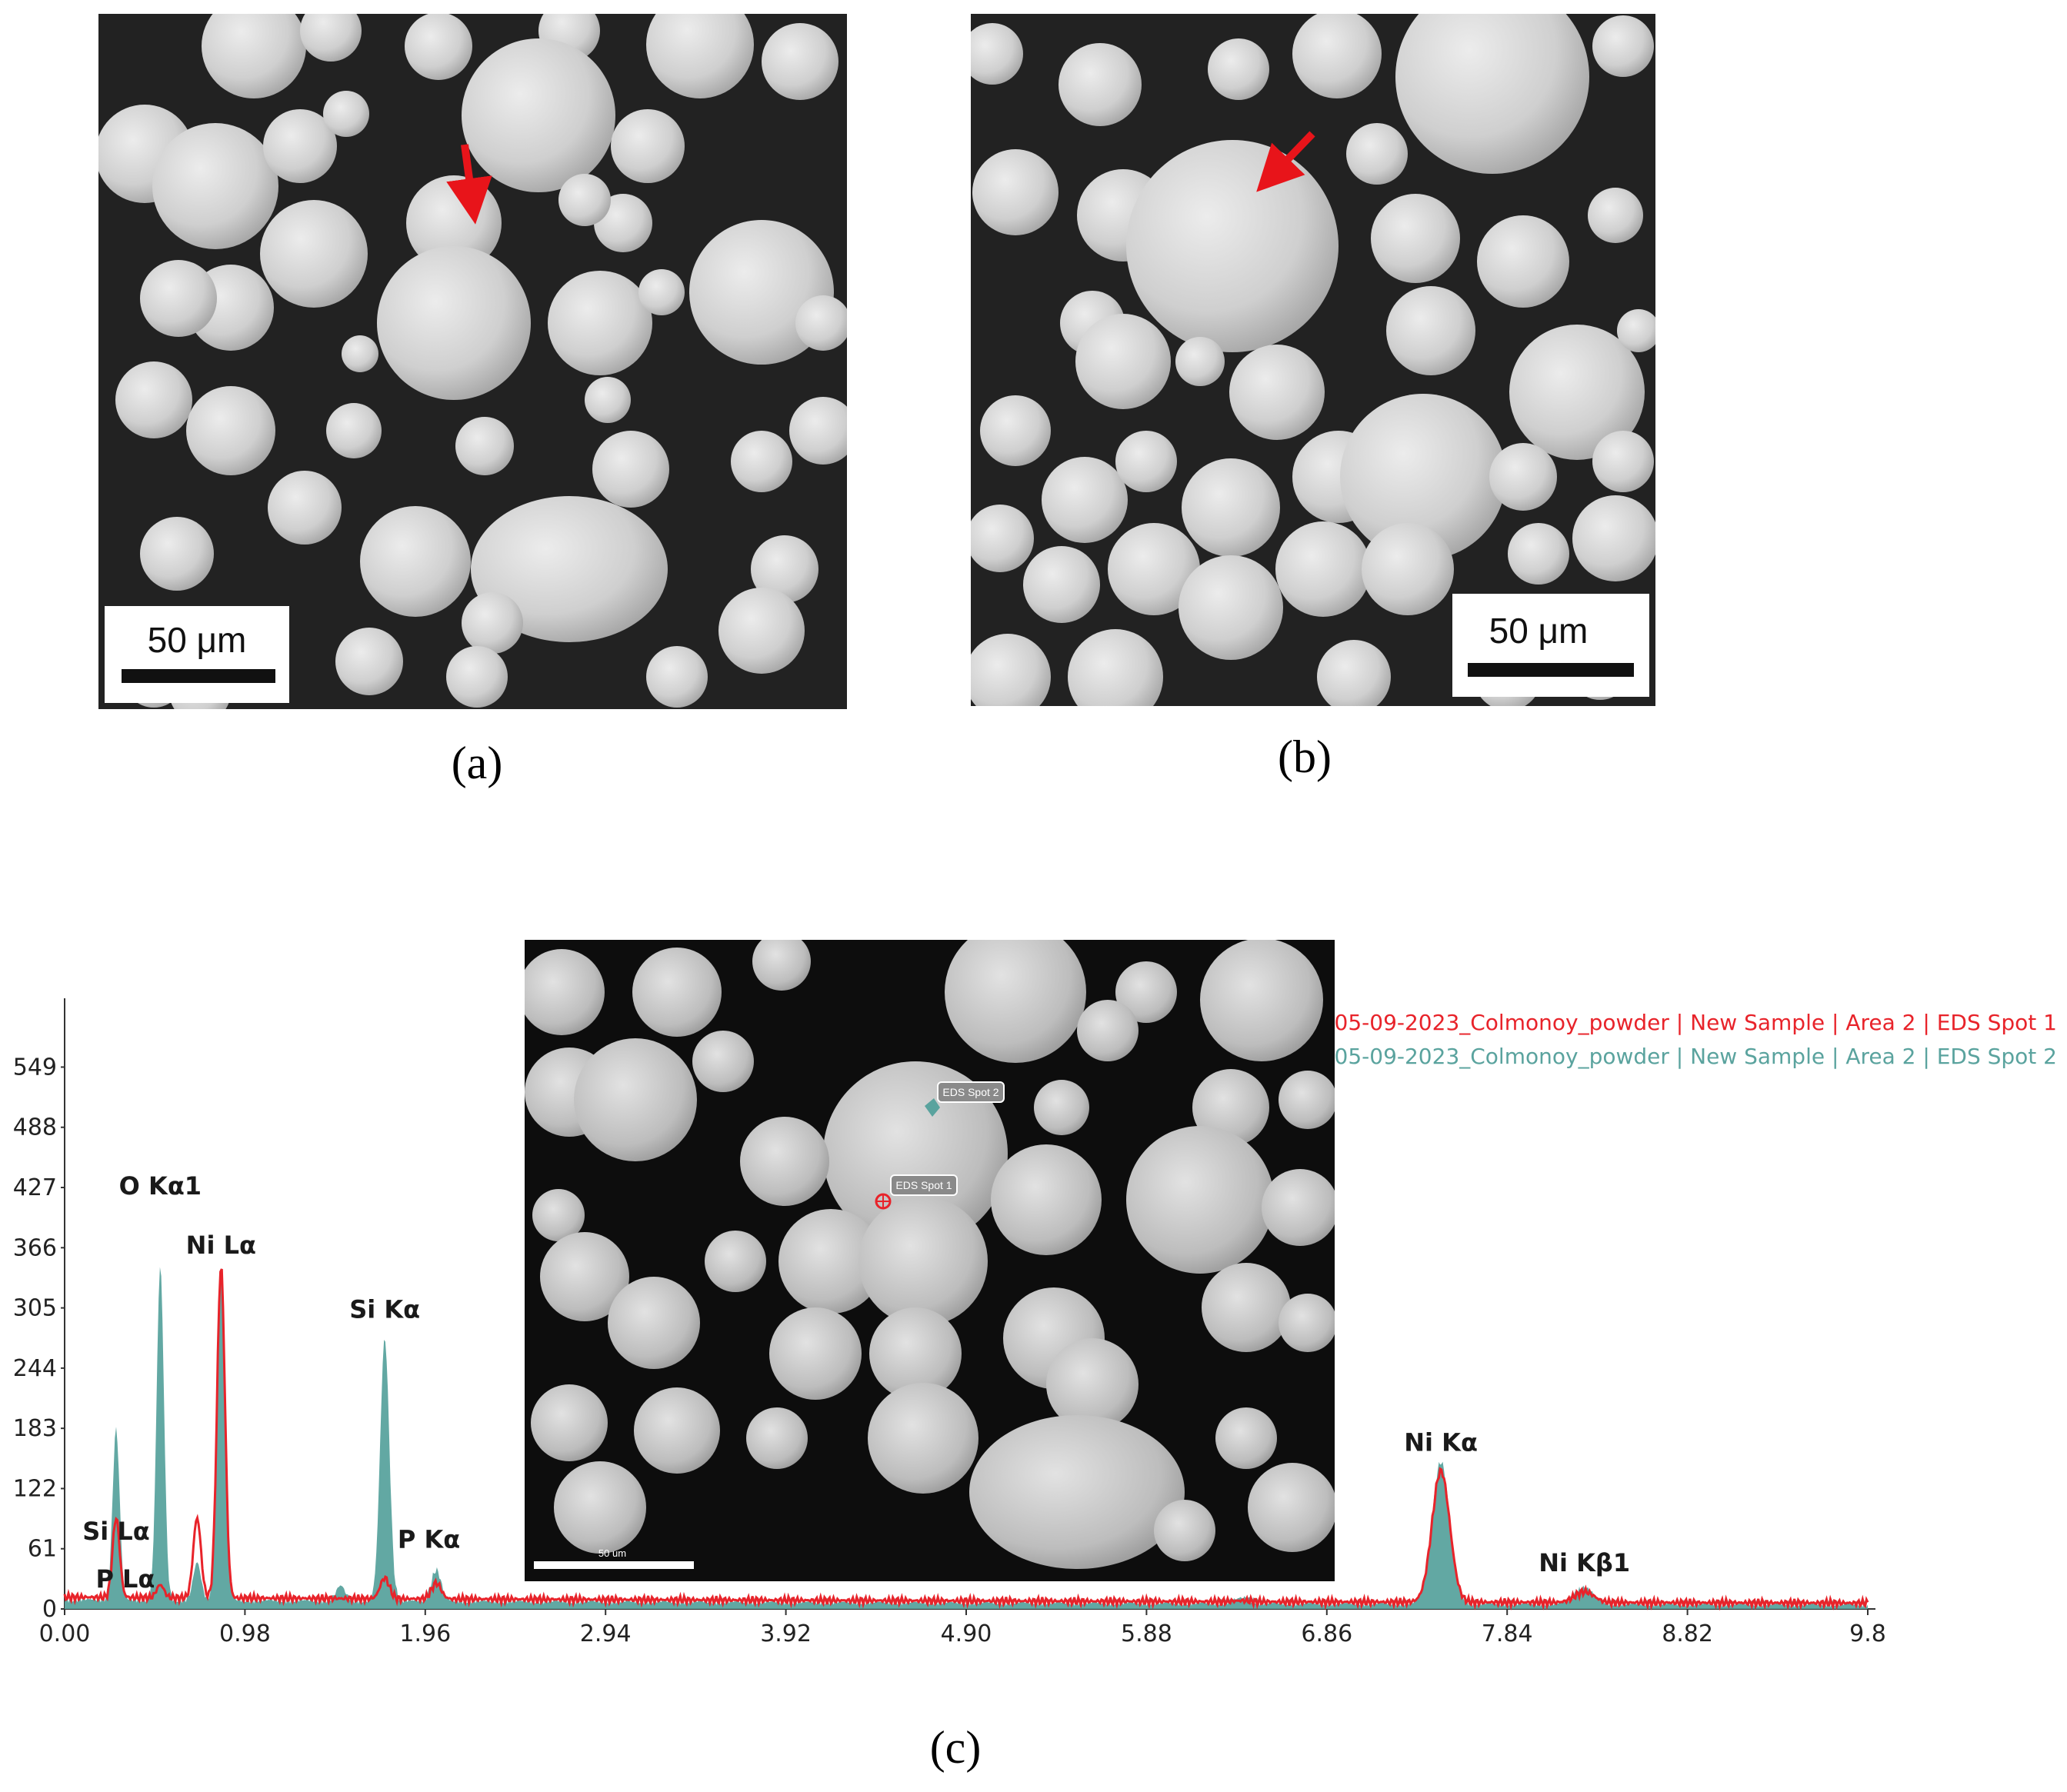  What do you see at coordinates (35, 1428) in the screenshot?
I see `y-tick-label: 183` at bounding box center [35, 1428].